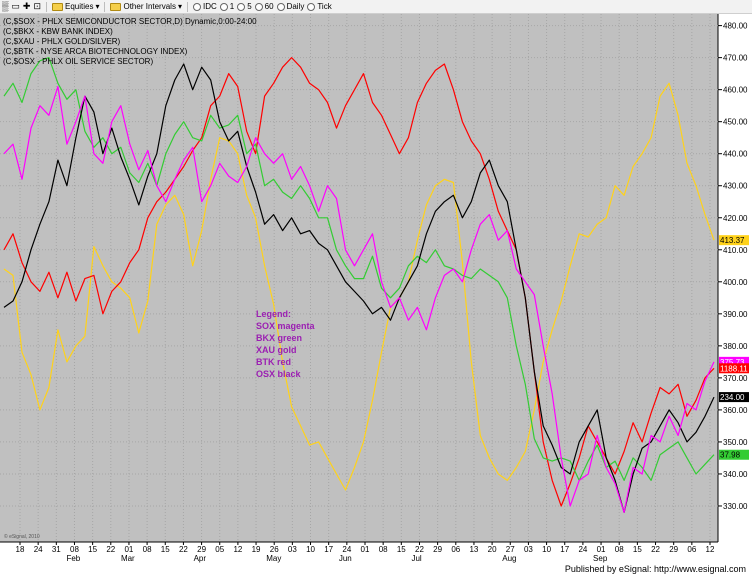 The image size is (752, 576). What do you see at coordinates (319, 6) in the screenshot?
I see `interval-tick: Tick` at bounding box center [319, 6].